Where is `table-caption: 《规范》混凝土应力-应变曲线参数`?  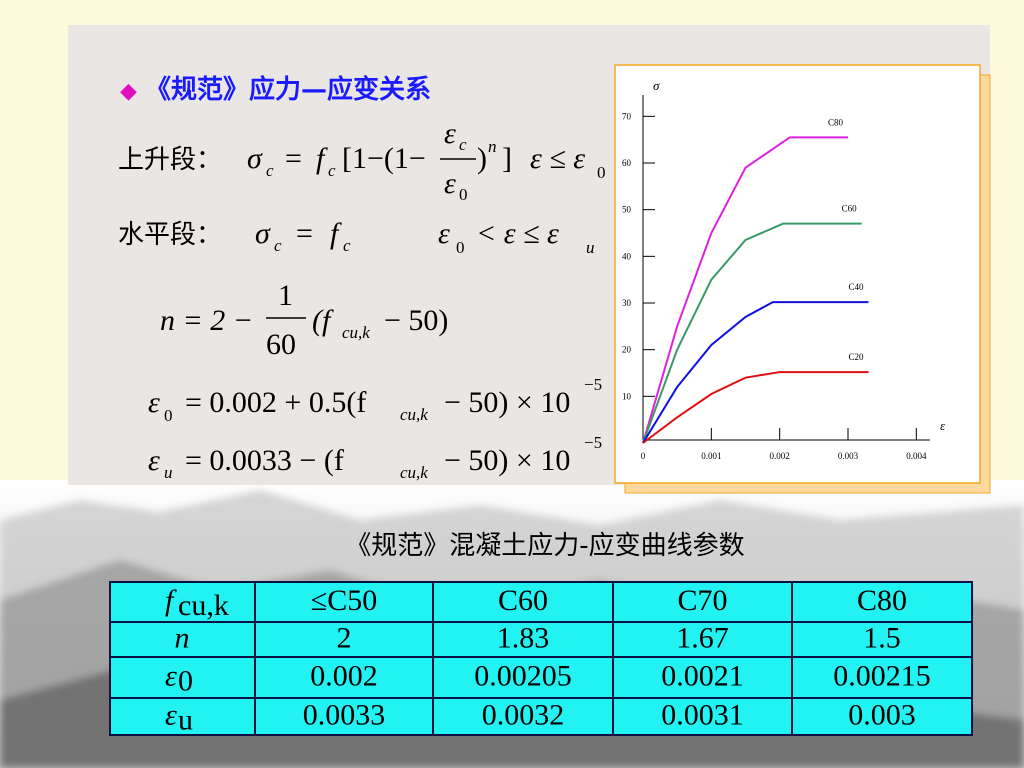
table-caption: 《规范》混凝土应力-应变曲线参数 is located at coordinates (544, 546).